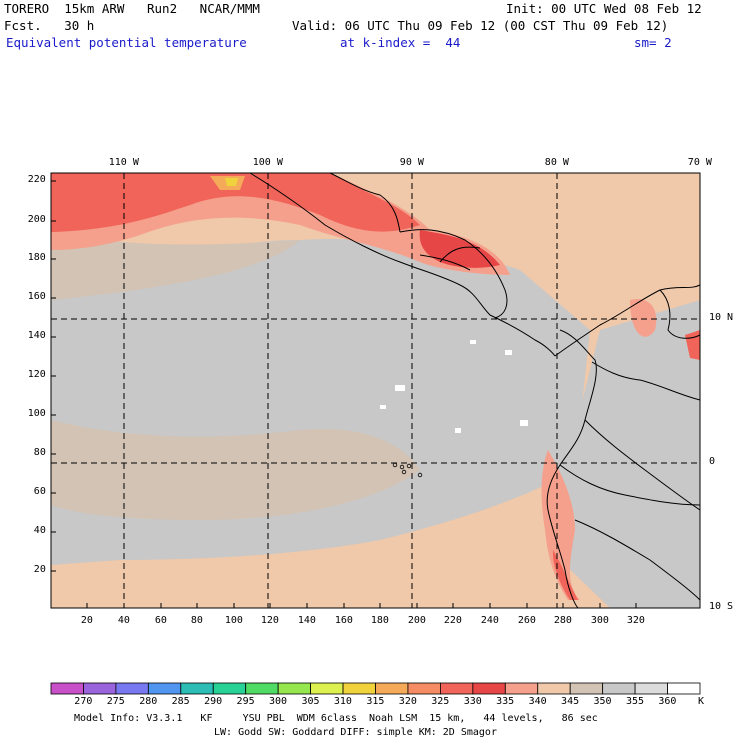 The width and height of the screenshot is (740, 740). I want to click on colorbar-label: 300, so click(278, 701).